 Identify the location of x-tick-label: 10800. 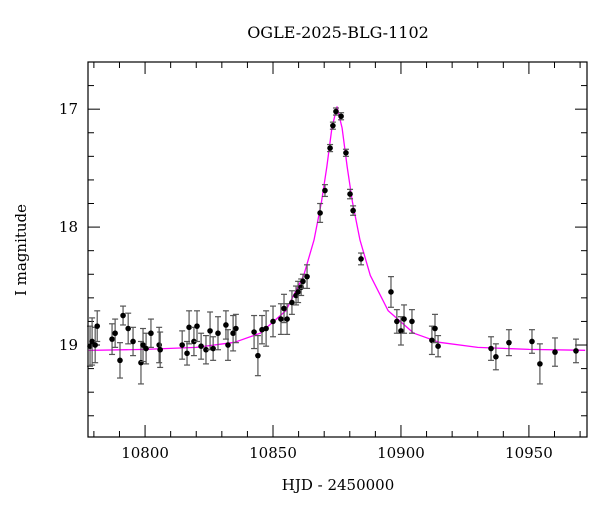
(145, 453).